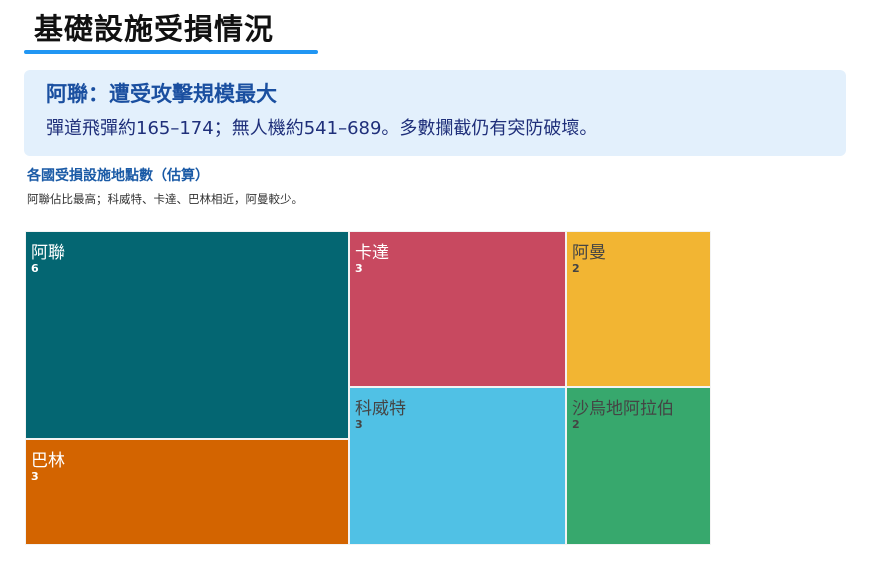 The height and width of the screenshot is (572, 894). Describe the element at coordinates (48, 461) in the screenshot. I see `treemap-cell-label: 巴林` at that location.